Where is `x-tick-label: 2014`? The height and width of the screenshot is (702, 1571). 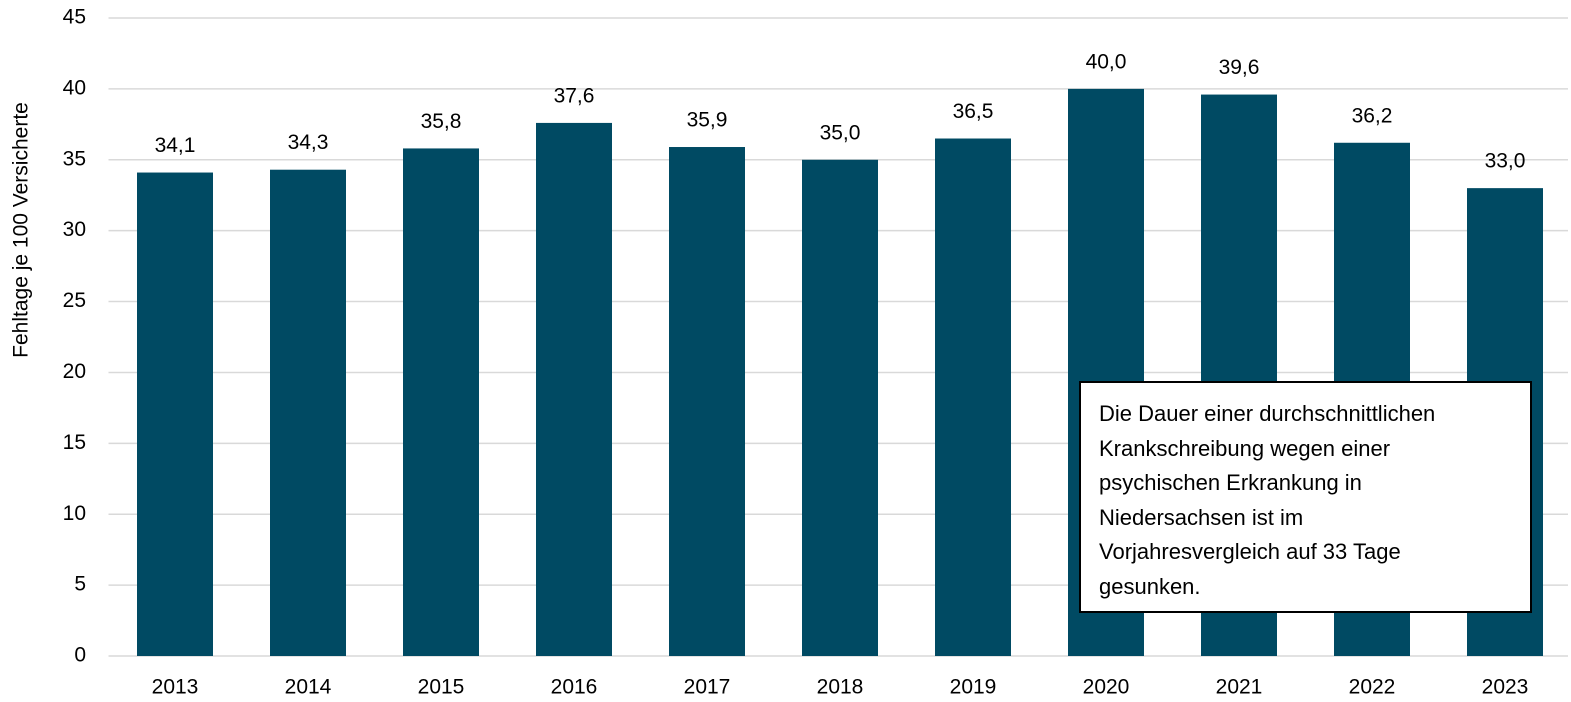
x-tick-label: 2014 is located at coordinates (308, 687).